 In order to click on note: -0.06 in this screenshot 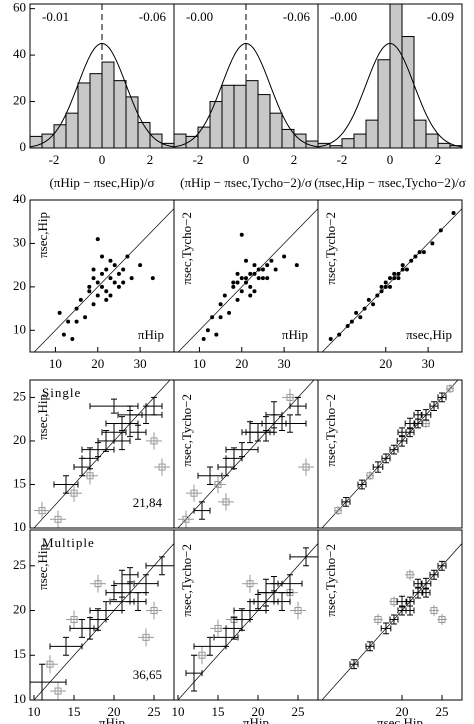, I will do `click(297, 16)`.